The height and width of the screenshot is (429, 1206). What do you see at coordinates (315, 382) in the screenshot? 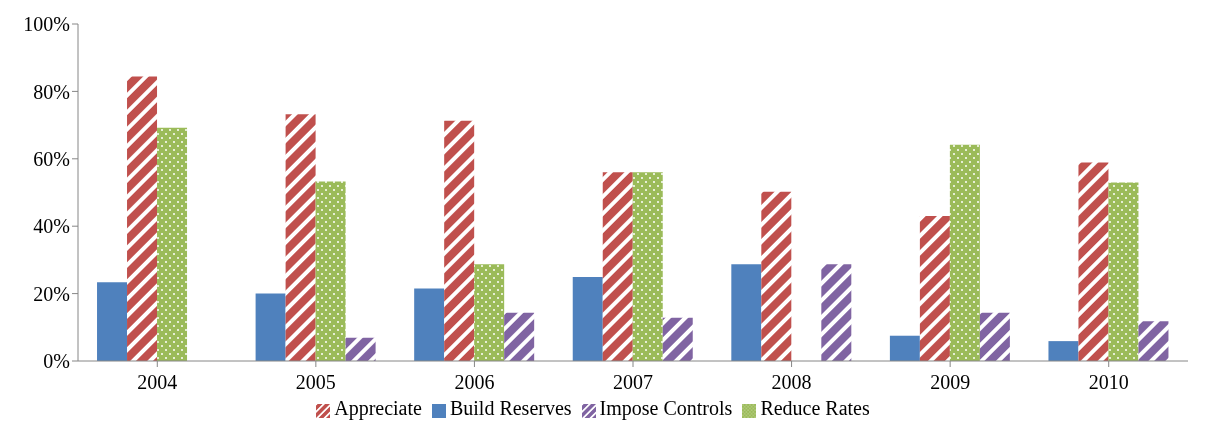
I see `x-tick-label: 2005` at bounding box center [315, 382].